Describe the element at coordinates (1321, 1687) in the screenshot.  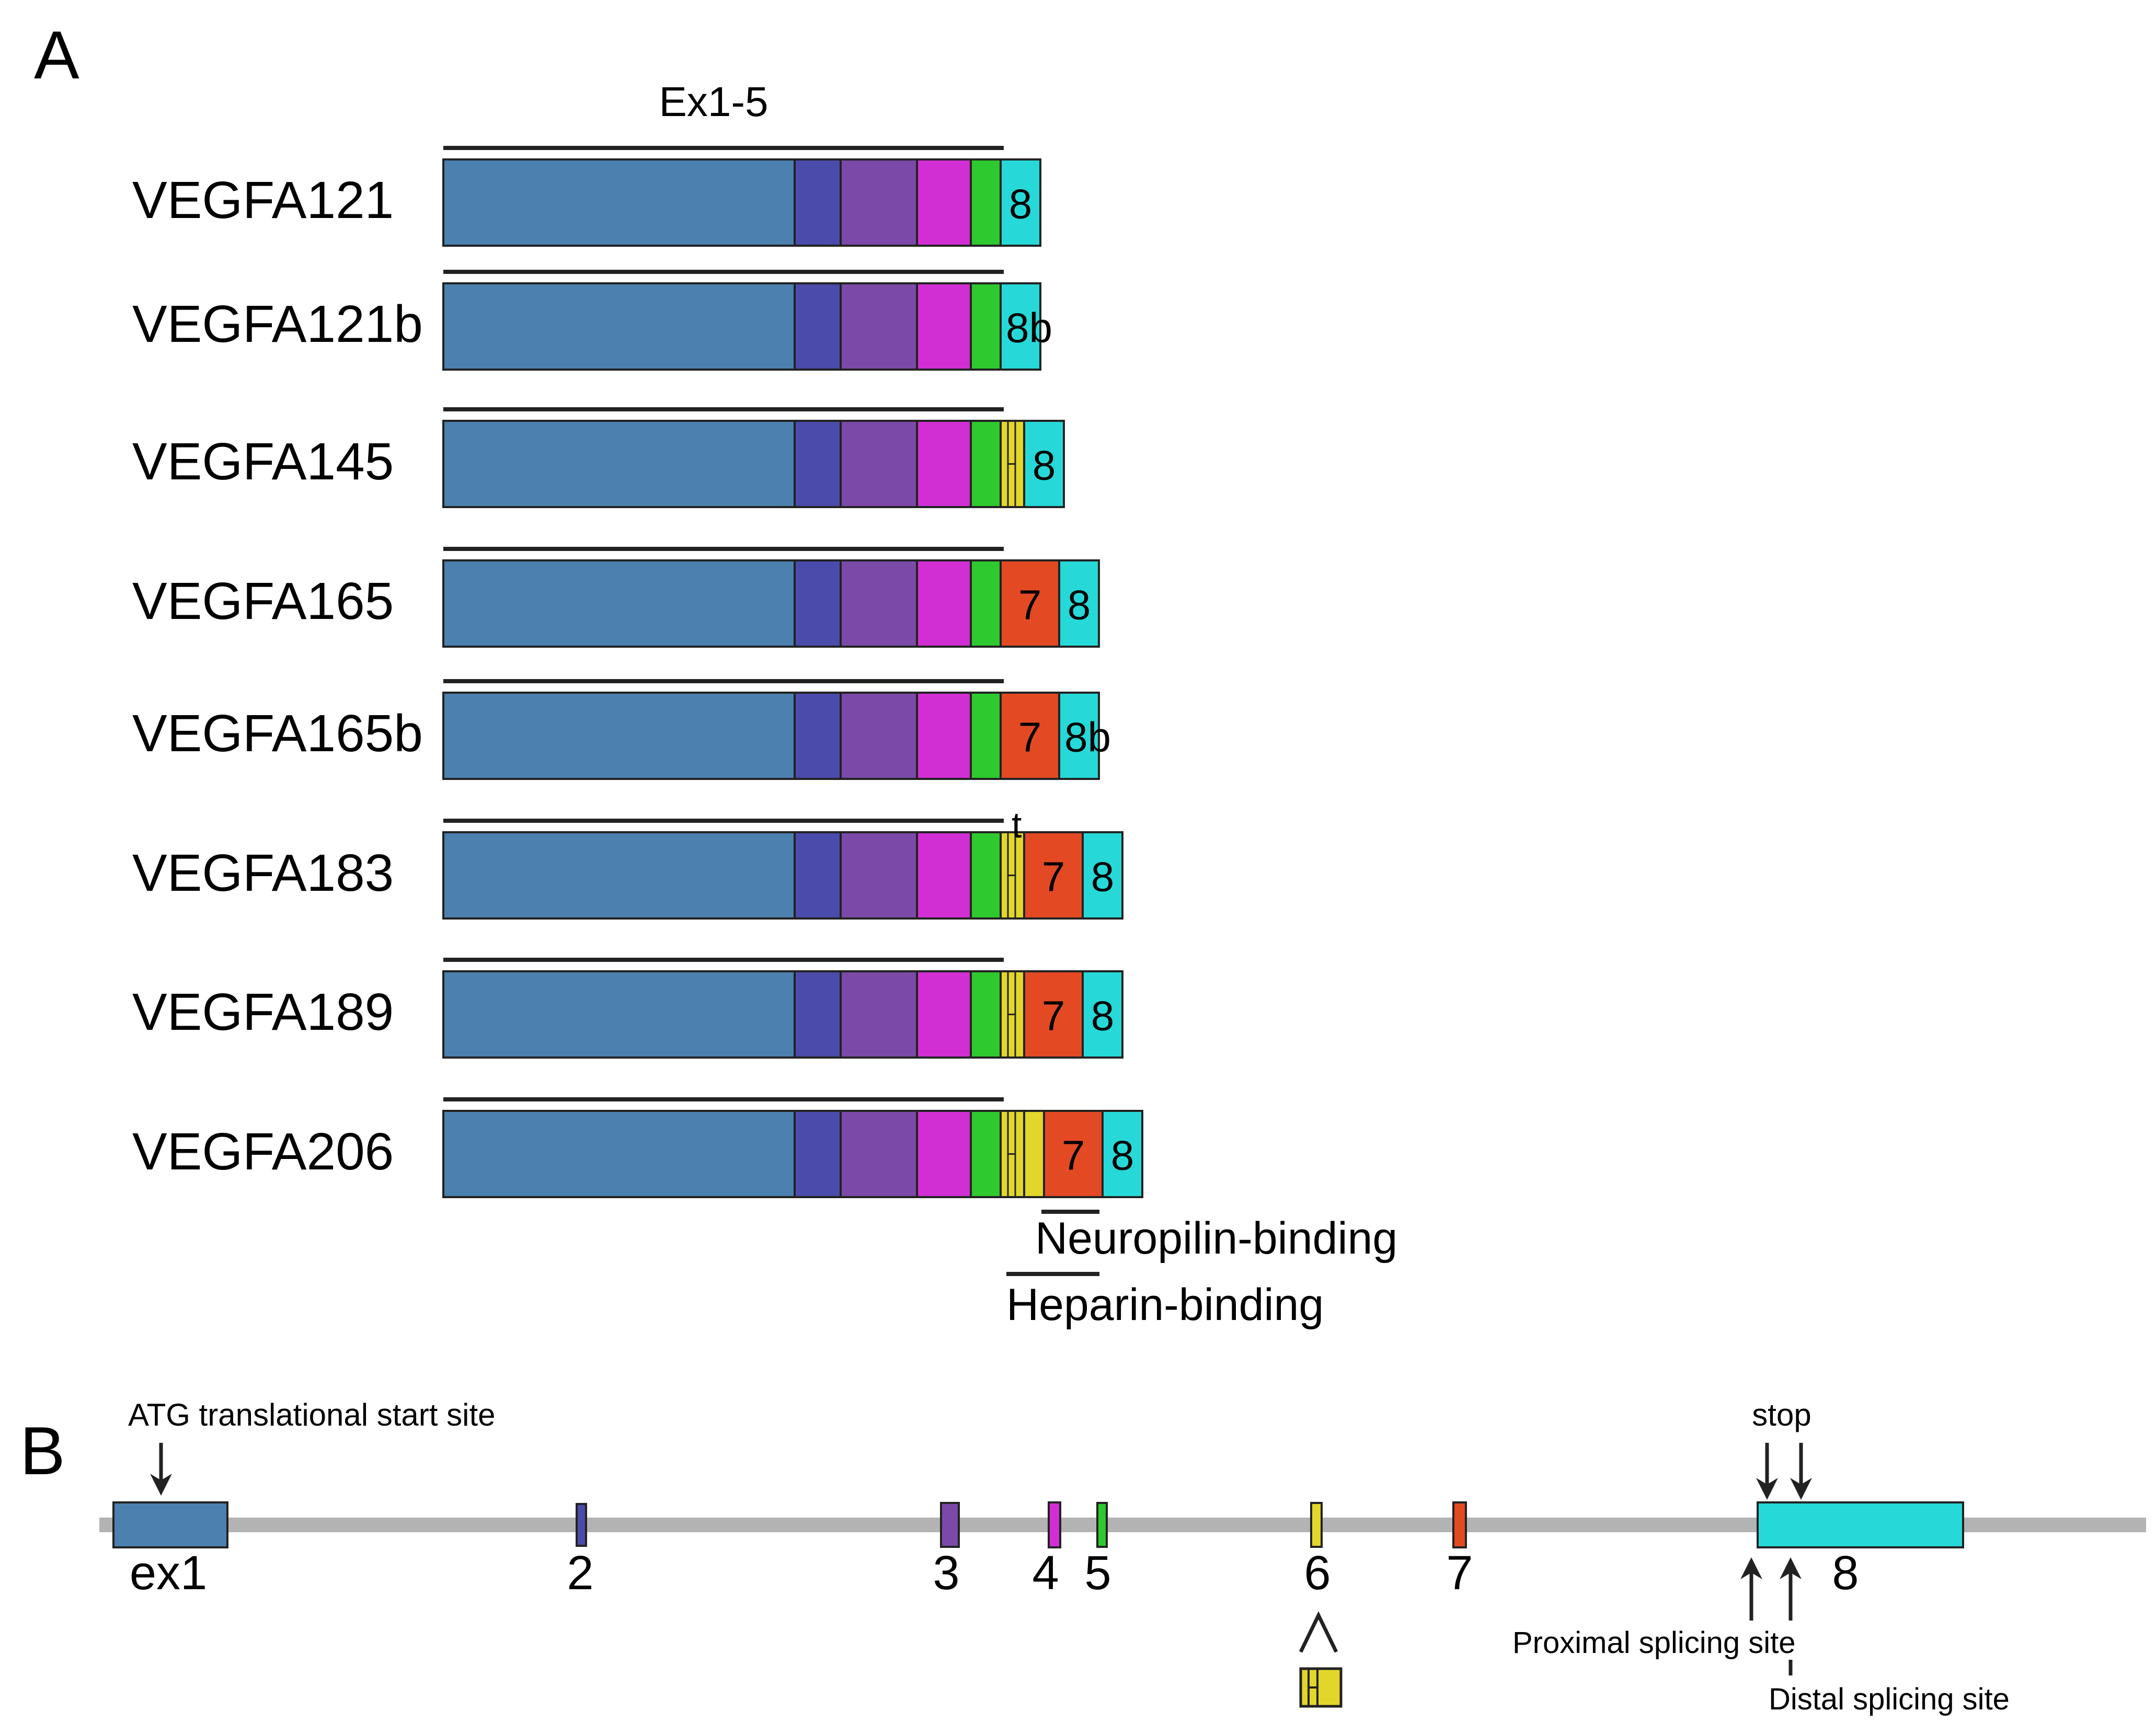
I see `exon6-inset-box` at that location.